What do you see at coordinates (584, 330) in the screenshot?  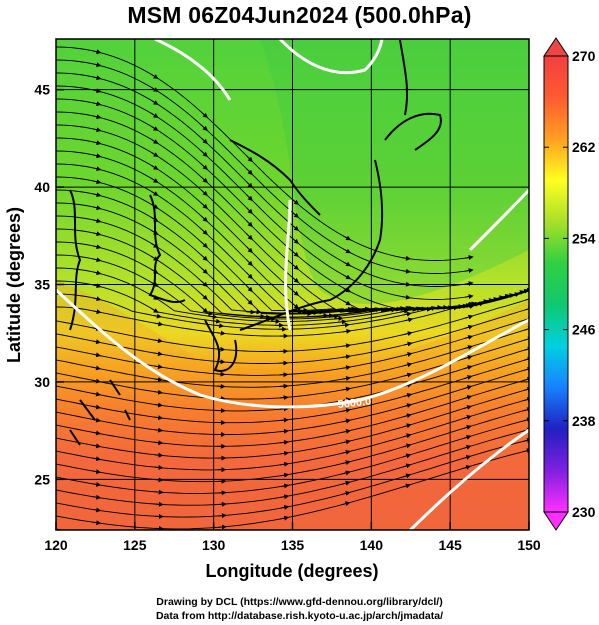 I see `colorbar-tick-label: 246` at bounding box center [584, 330].